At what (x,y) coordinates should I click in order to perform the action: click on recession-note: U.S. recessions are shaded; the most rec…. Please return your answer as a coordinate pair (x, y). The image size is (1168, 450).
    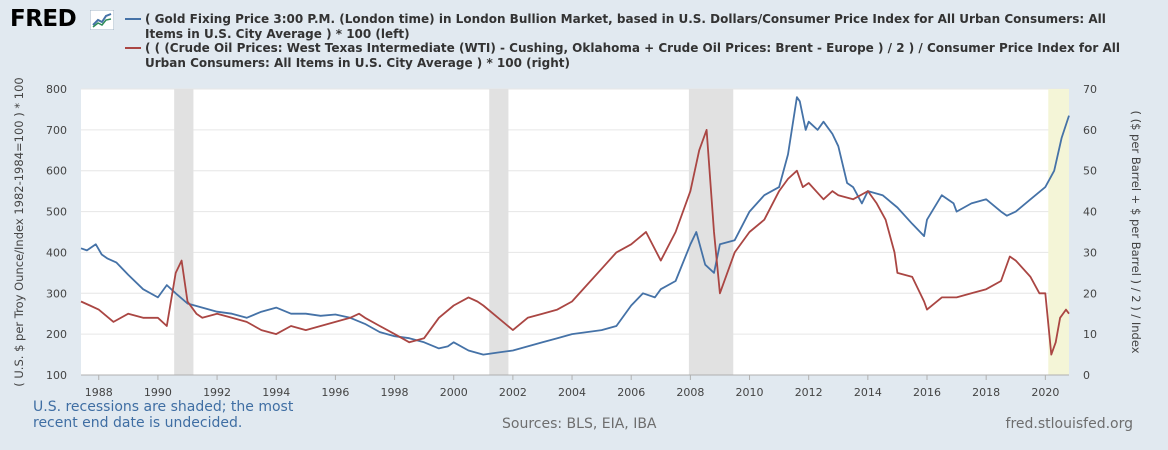
    Looking at the image, I should click on (163, 415).